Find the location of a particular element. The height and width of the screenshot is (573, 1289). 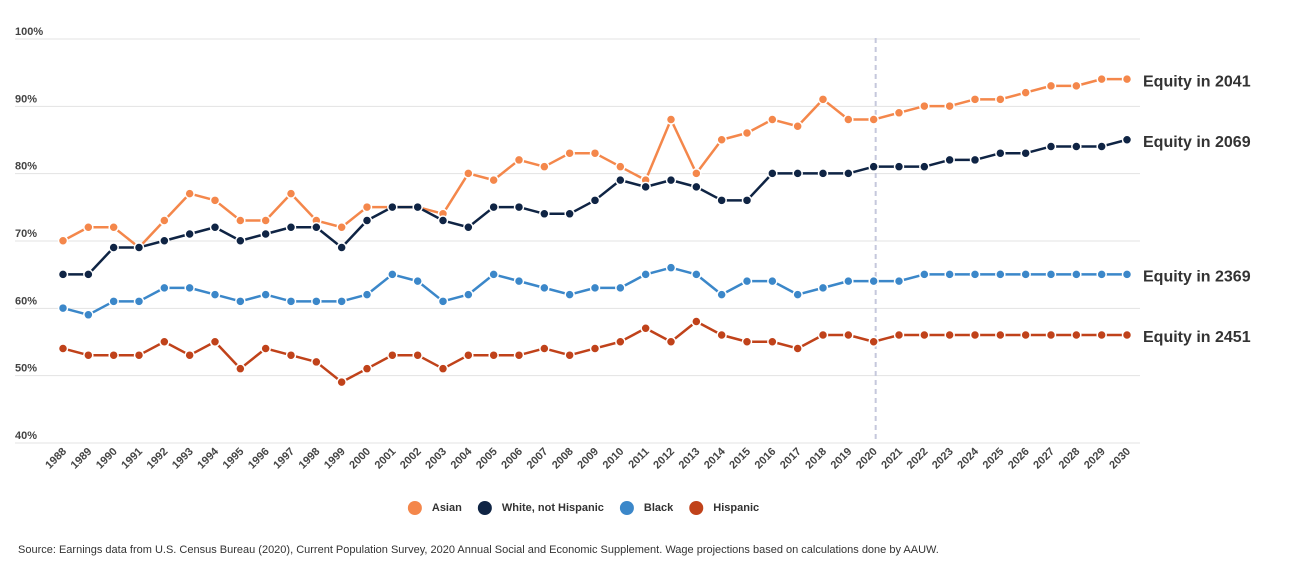

x-tick-label: 2015 is located at coordinates (740, 459).